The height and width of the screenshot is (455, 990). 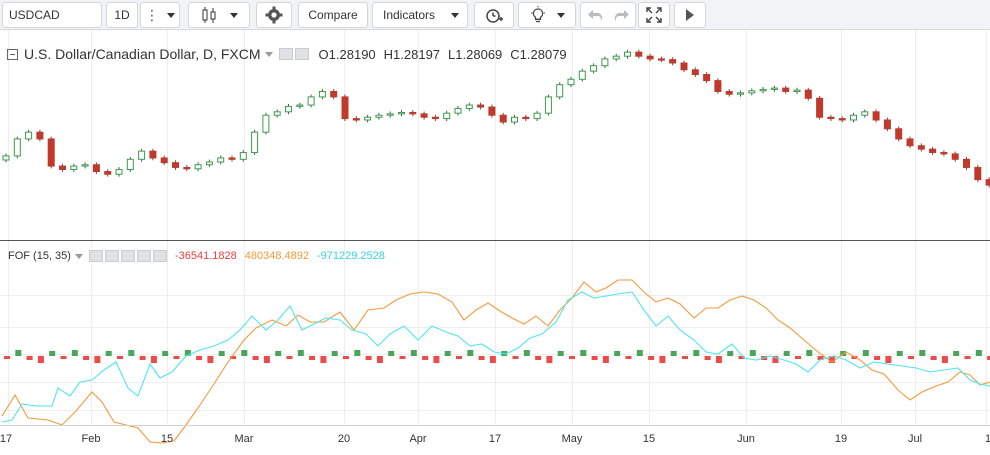 What do you see at coordinates (12, 54) in the screenshot?
I see `collapse-icon` at bounding box center [12, 54].